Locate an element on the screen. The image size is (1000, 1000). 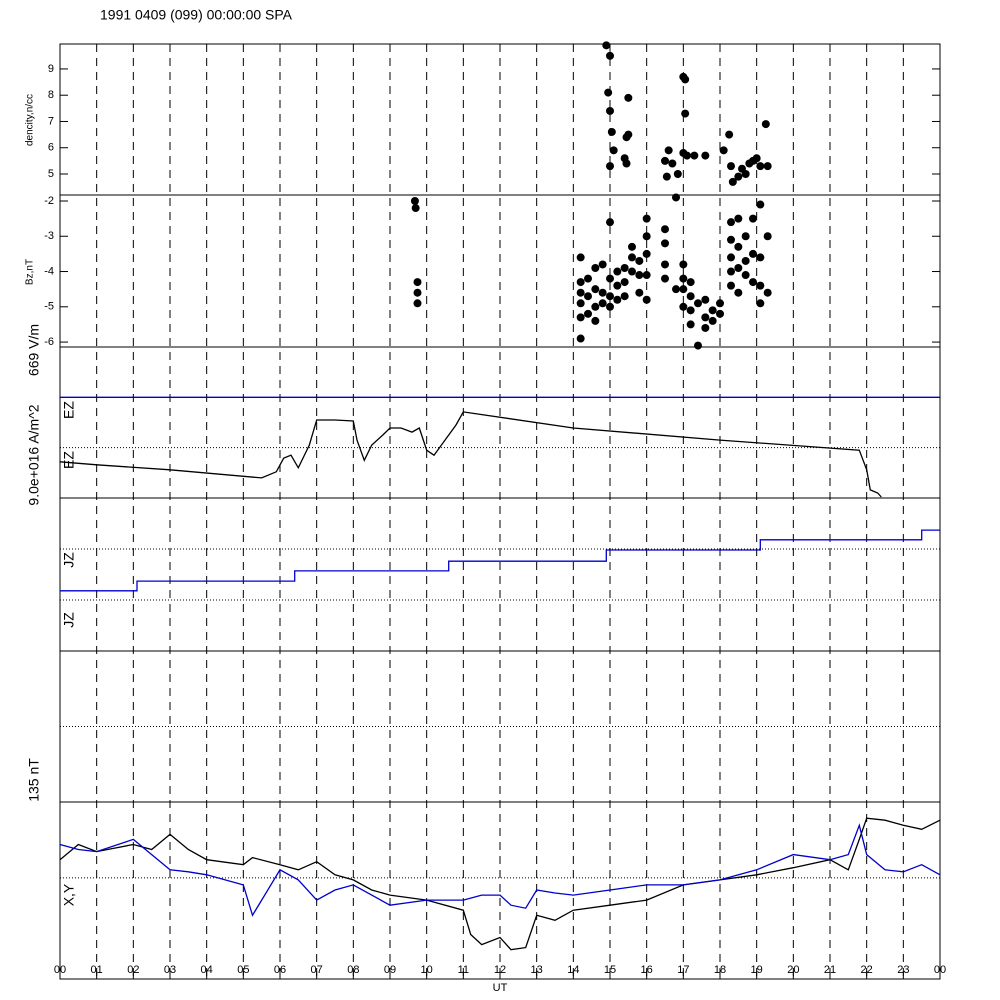
panel-label: 135 nT is located at coordinates (34, 780).